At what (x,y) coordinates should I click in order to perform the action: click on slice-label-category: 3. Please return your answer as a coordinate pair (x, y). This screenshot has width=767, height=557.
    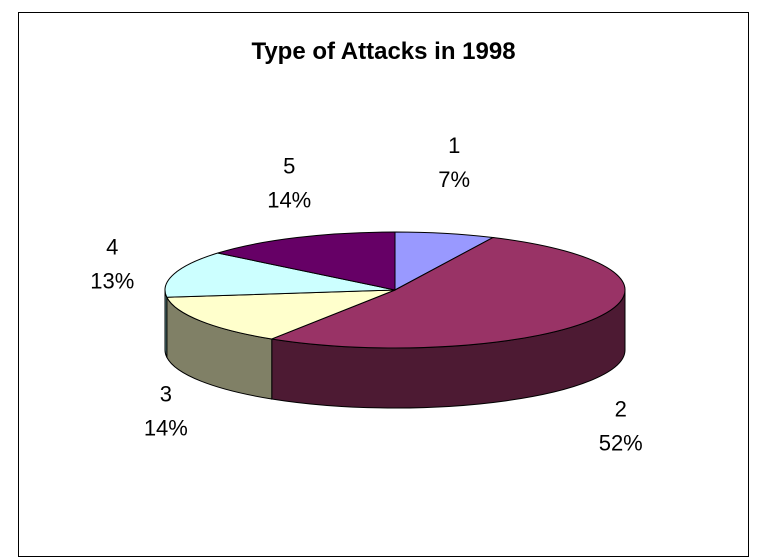
    Looking at the image, I should click on (166, 394).